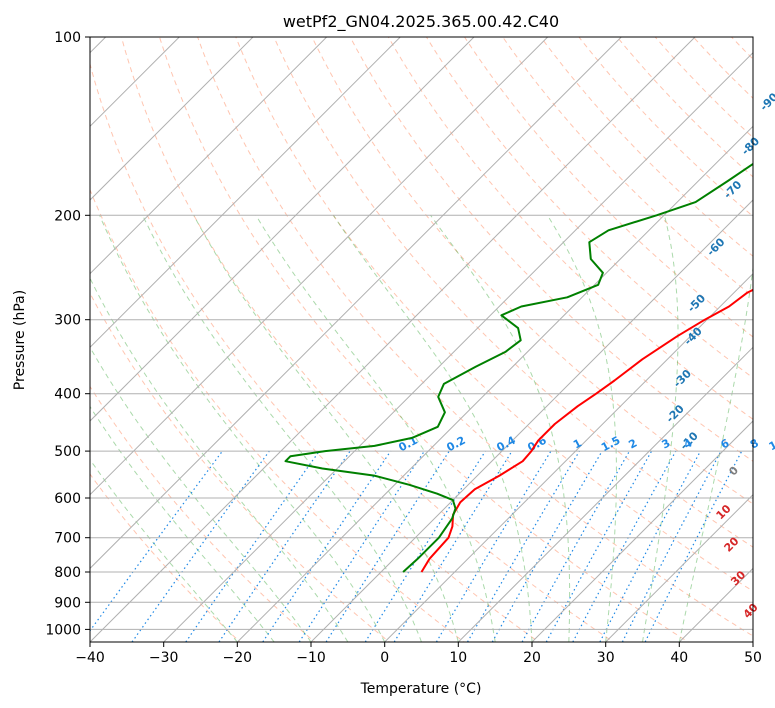  I want to click on y-tick-label: 200, so click(67, 216).